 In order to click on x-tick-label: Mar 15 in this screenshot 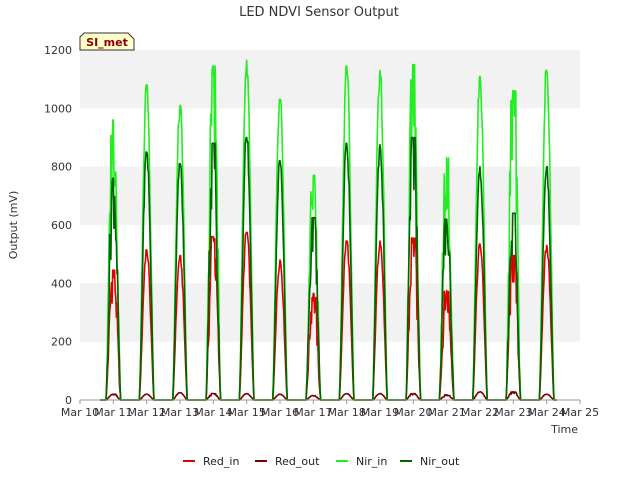, I will do `click(247, 412)`.